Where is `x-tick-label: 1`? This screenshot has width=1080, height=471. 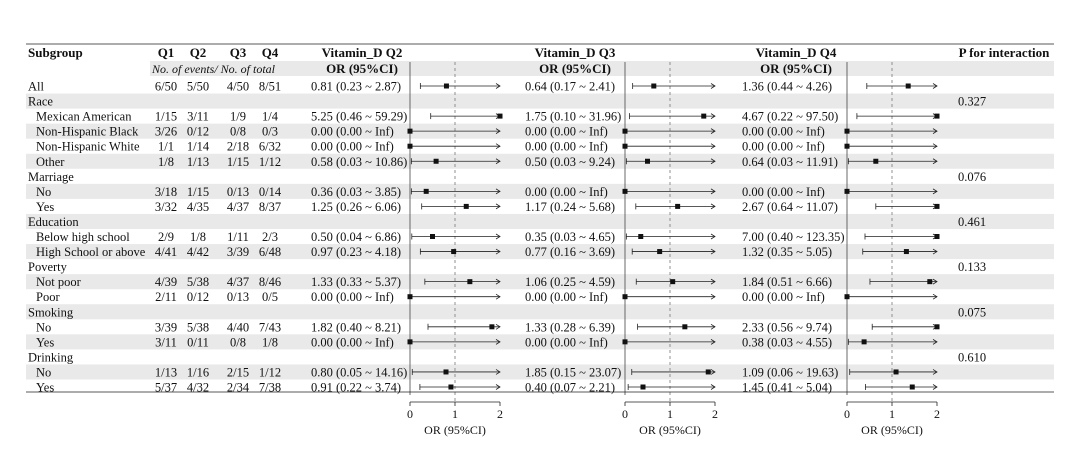
x-tick-label: 1 is located at coordinates (892, 414).